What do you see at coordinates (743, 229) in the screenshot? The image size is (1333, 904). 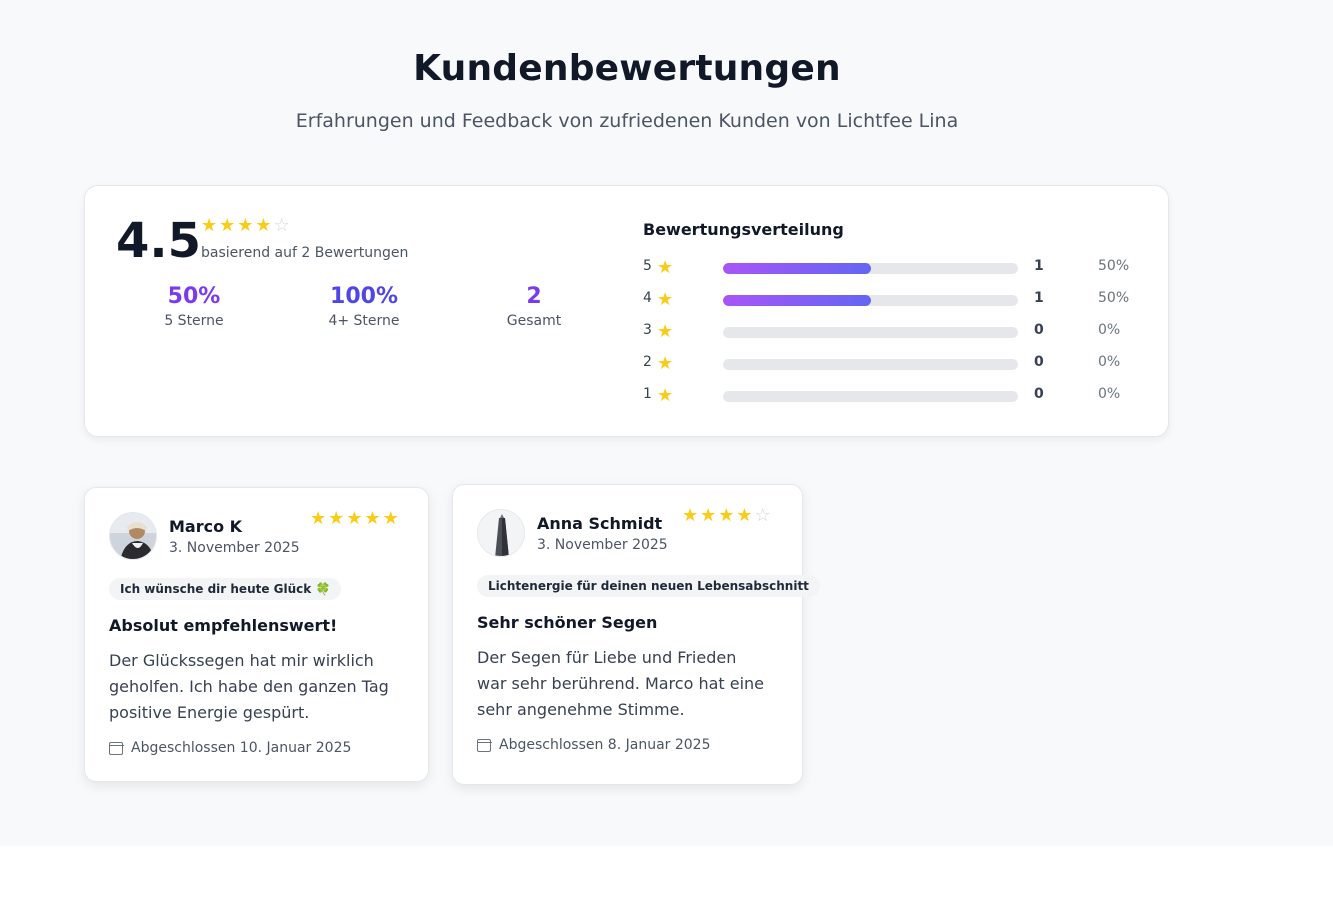 I see `distribution-title: Bewertungsverteilung` at bounding box center [743, 229].